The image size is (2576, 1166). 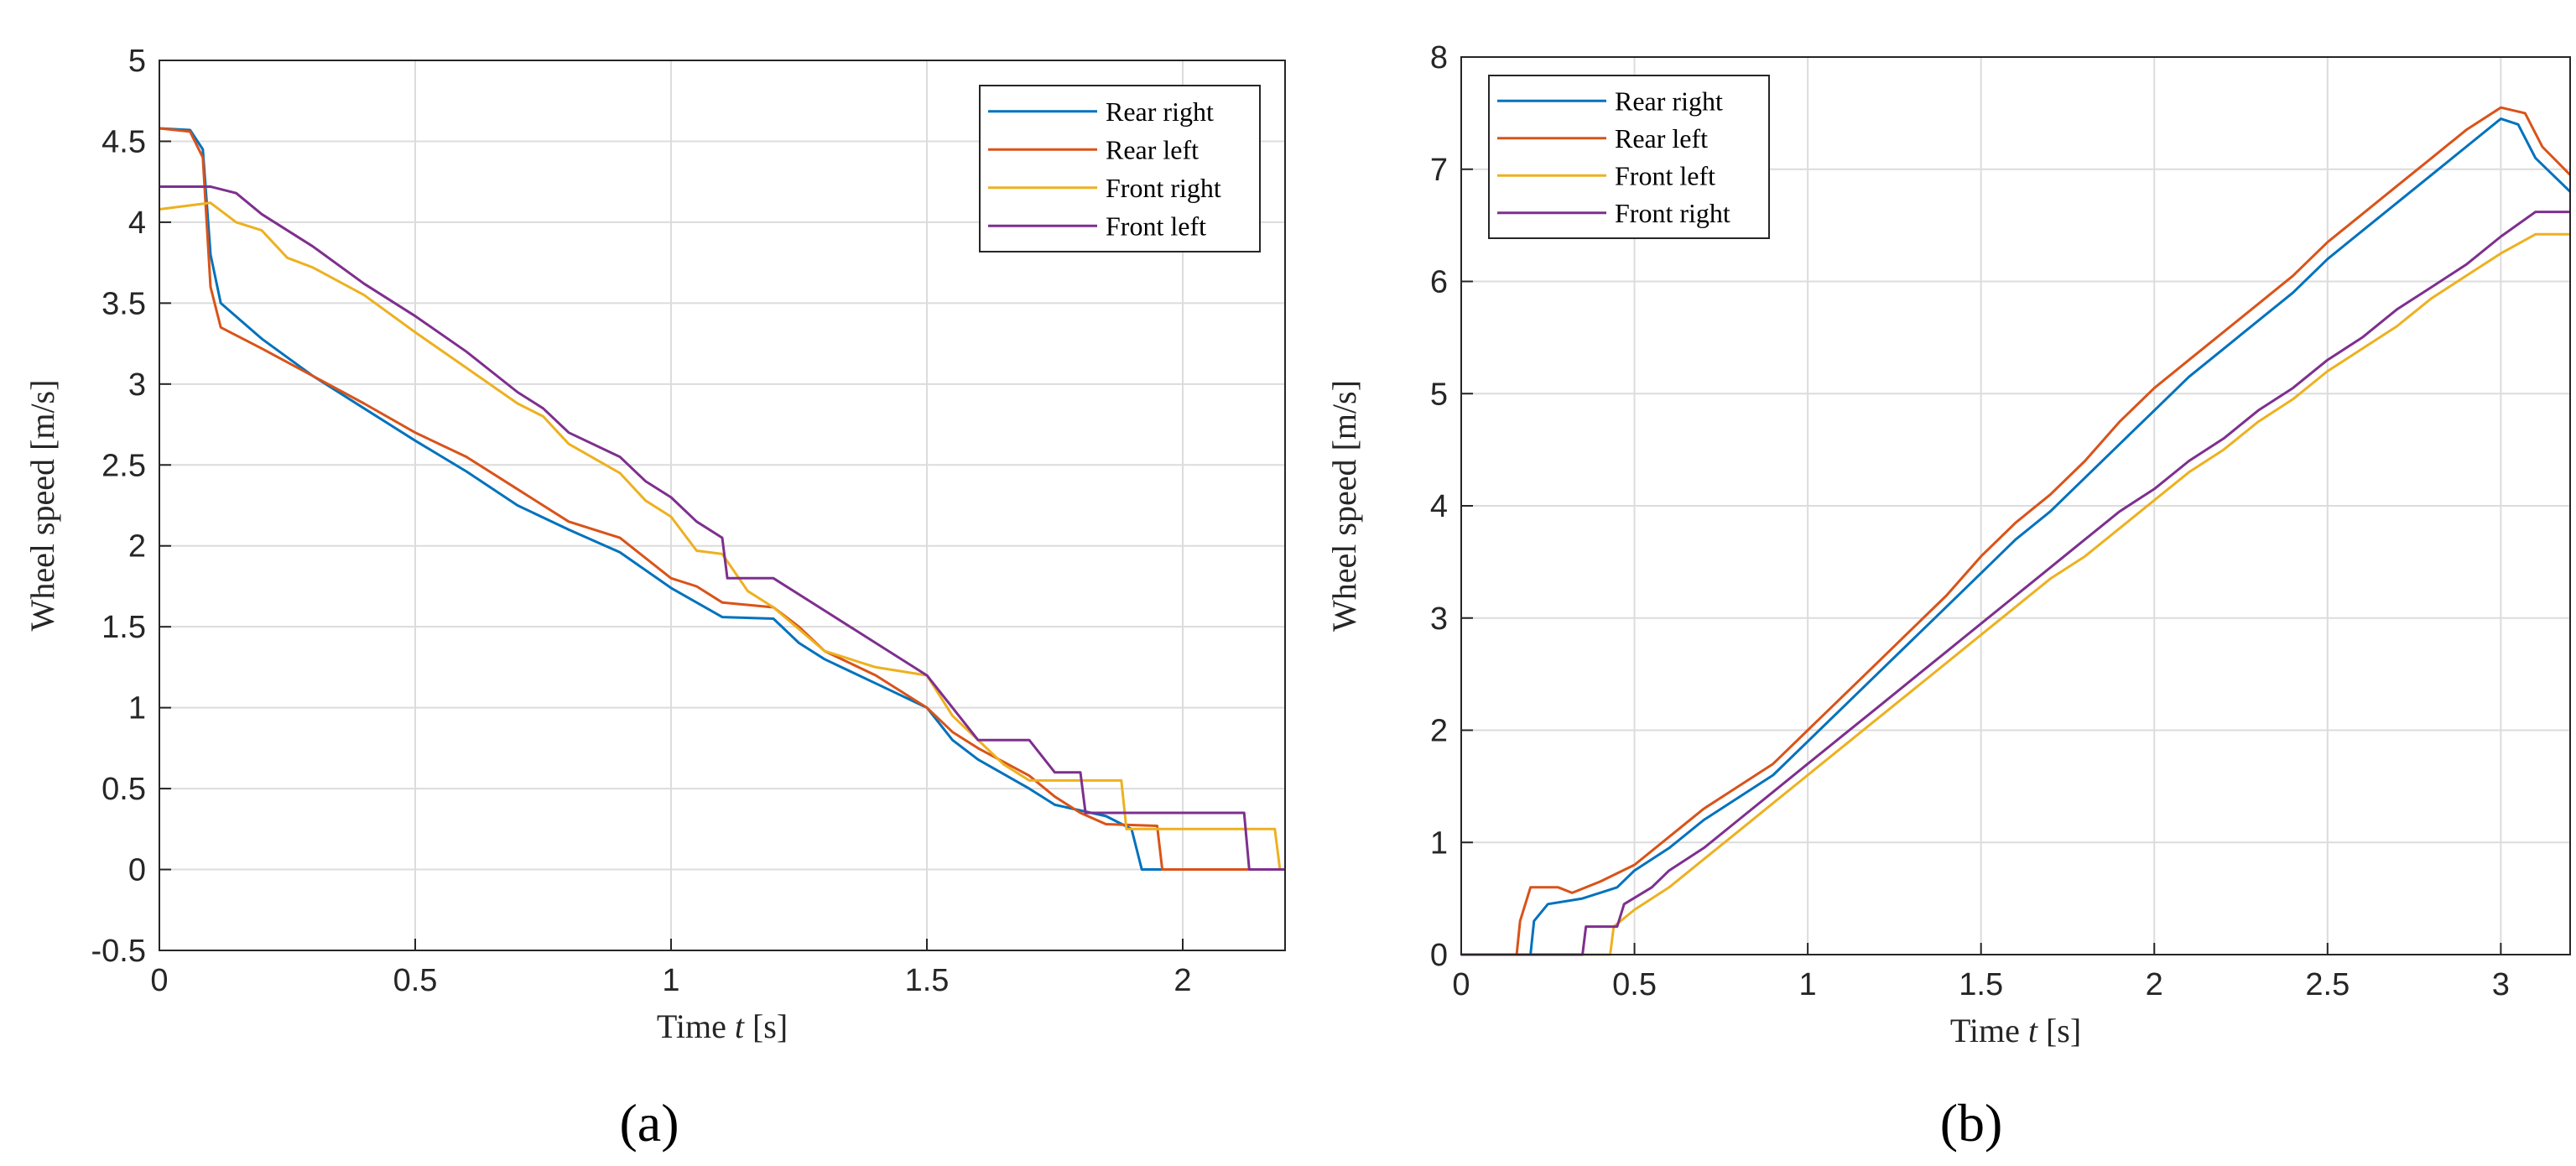 I want to click on legend-b: Rear right Rear left Front left Front right, so click(x=1629, y=157).